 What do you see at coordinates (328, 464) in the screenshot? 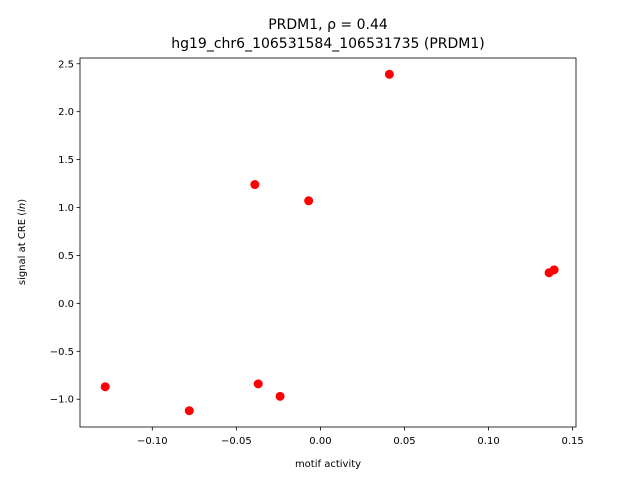
I see `x-axis-label: motif activity` at bounding box center [328, 464].